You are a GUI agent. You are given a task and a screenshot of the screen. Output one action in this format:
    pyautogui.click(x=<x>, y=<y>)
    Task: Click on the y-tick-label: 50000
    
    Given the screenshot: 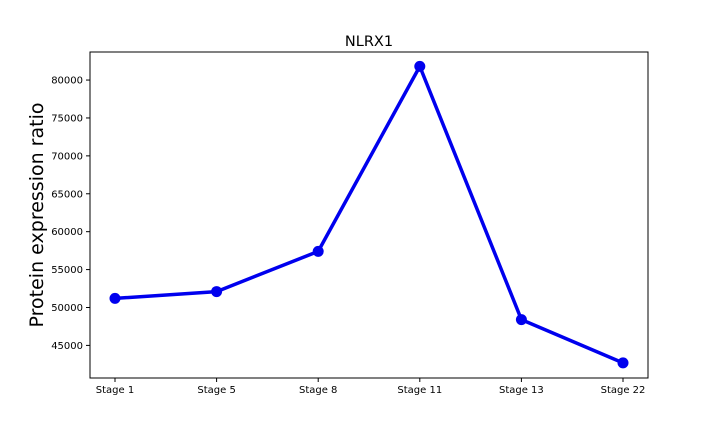 What is the action you would take?
    pyautogui.click(x=67, y=308)
    